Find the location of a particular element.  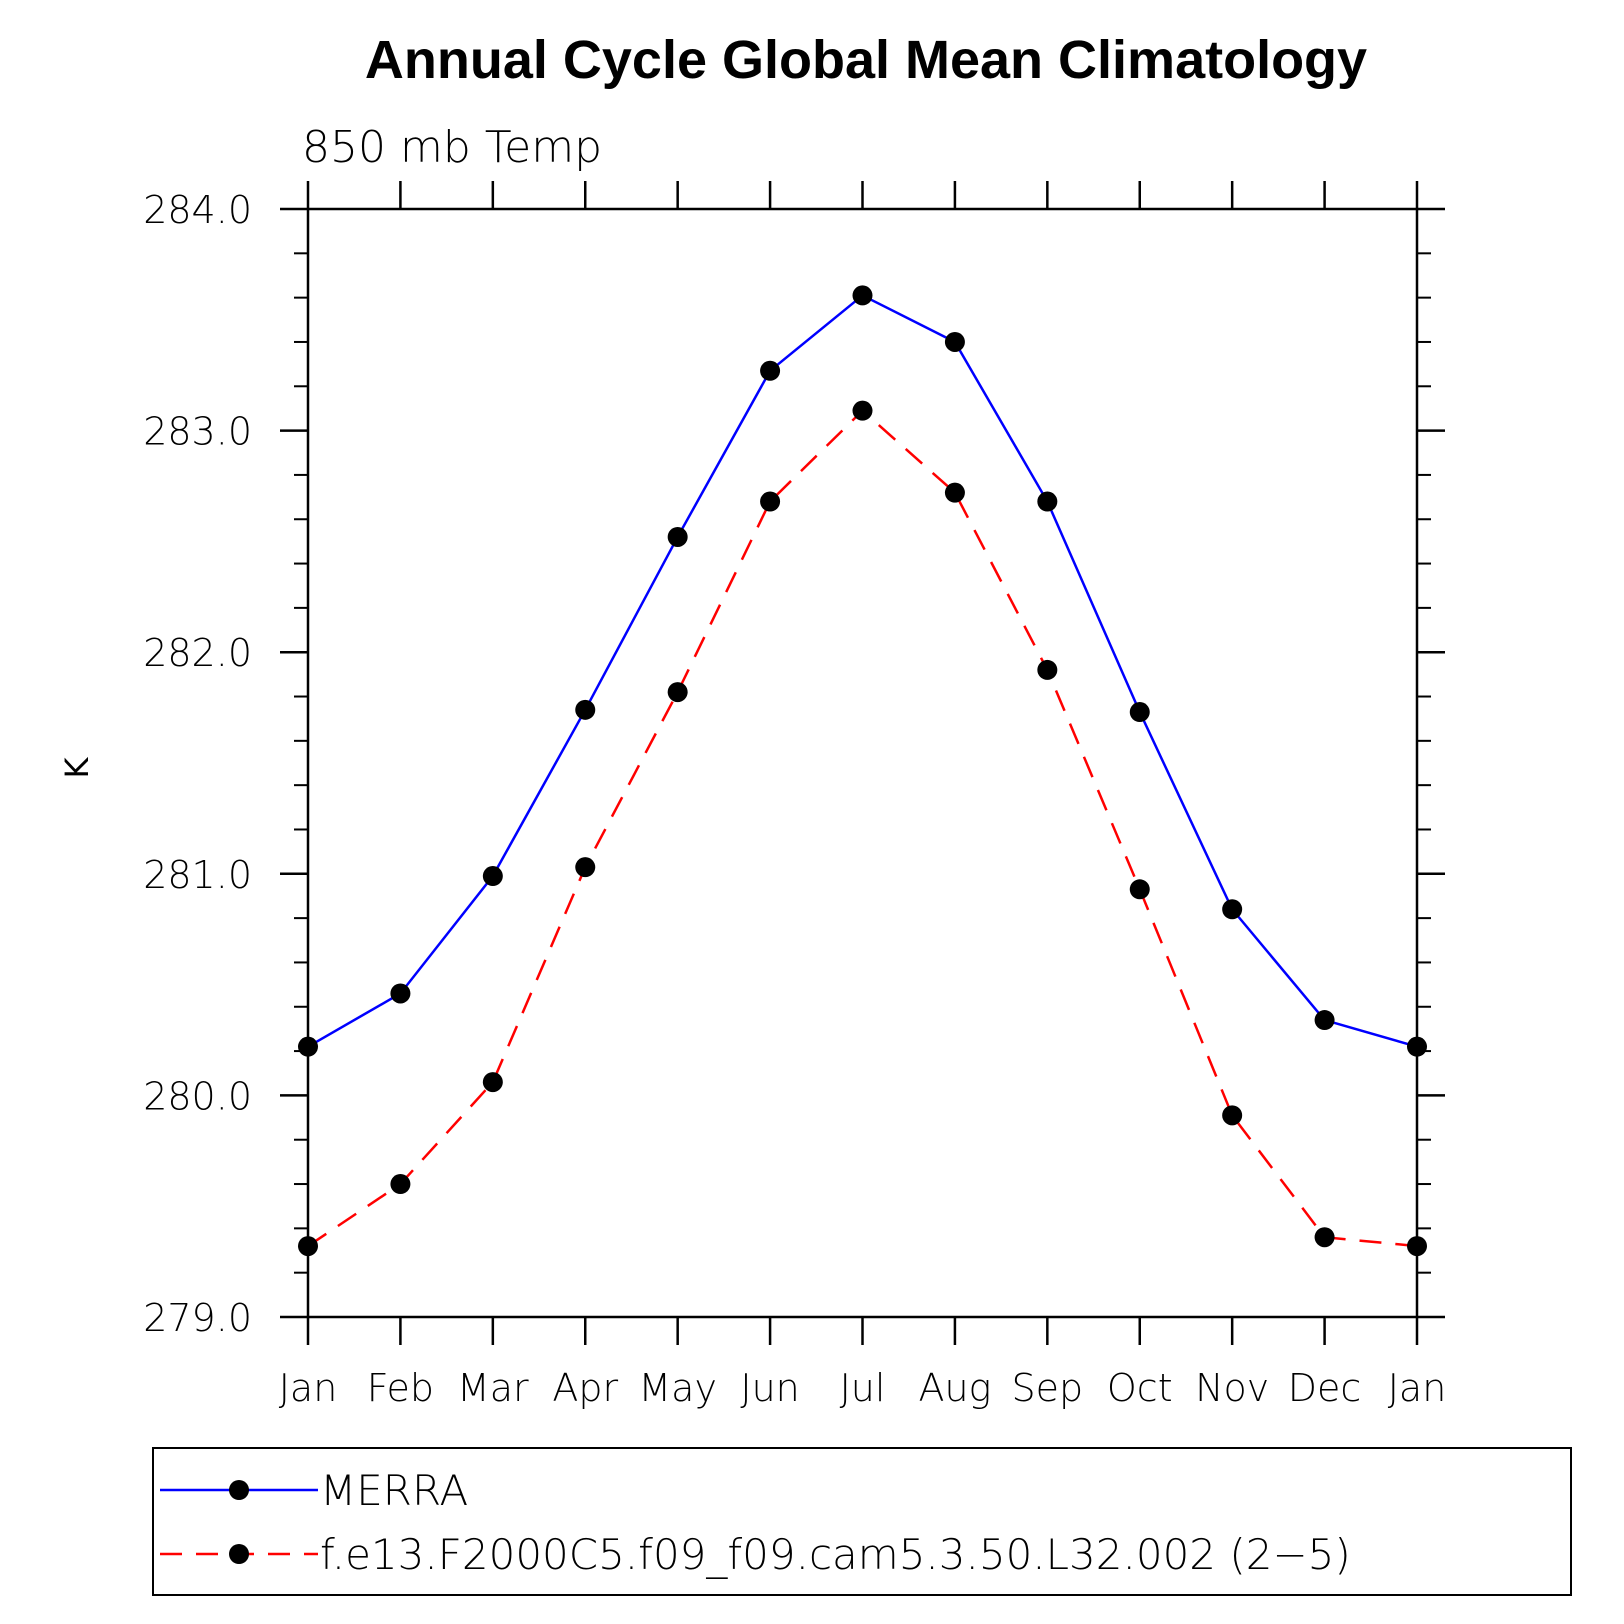

x-tick-label: Feb is located at coordinates (400, 1388).